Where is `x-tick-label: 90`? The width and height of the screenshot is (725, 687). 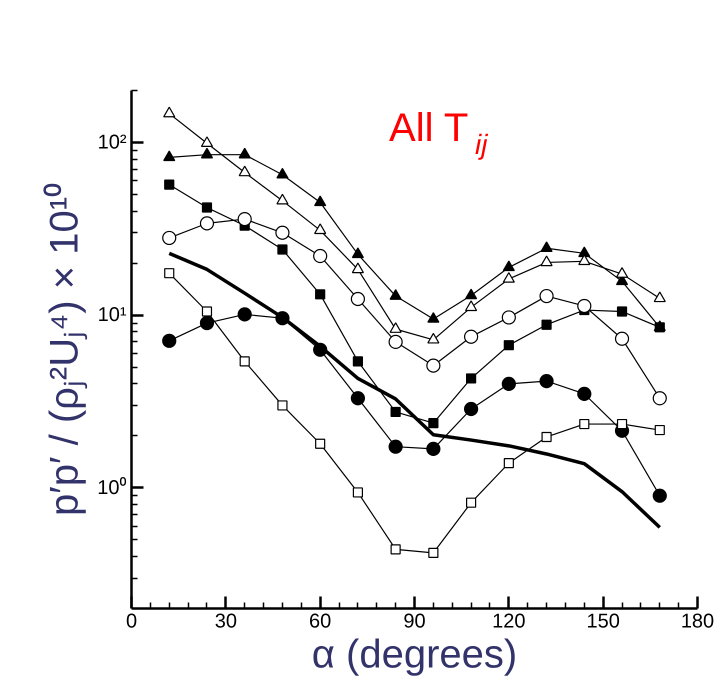 x-tick-label: 90 is located at coordinates (414, 621).